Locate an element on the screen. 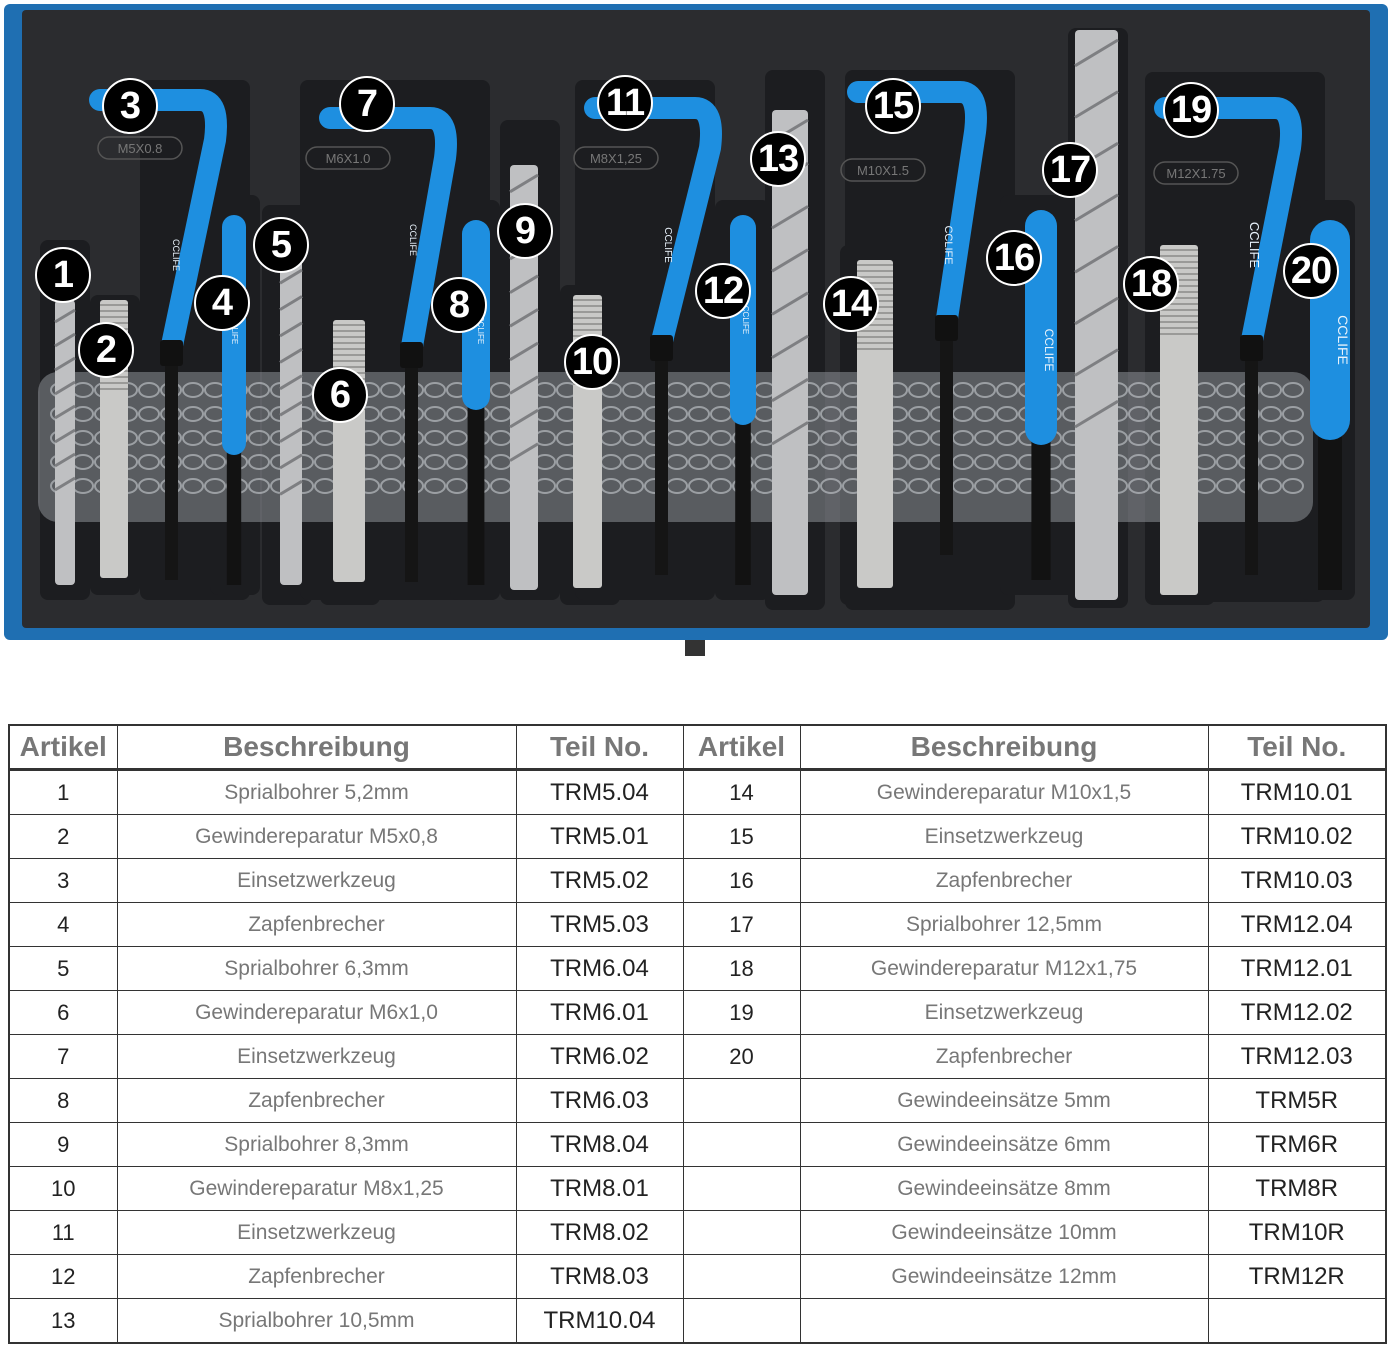 This screenshot has width=1391, height=1355. cell-part: TRM12.04 is located at coordinates (1297, 924).